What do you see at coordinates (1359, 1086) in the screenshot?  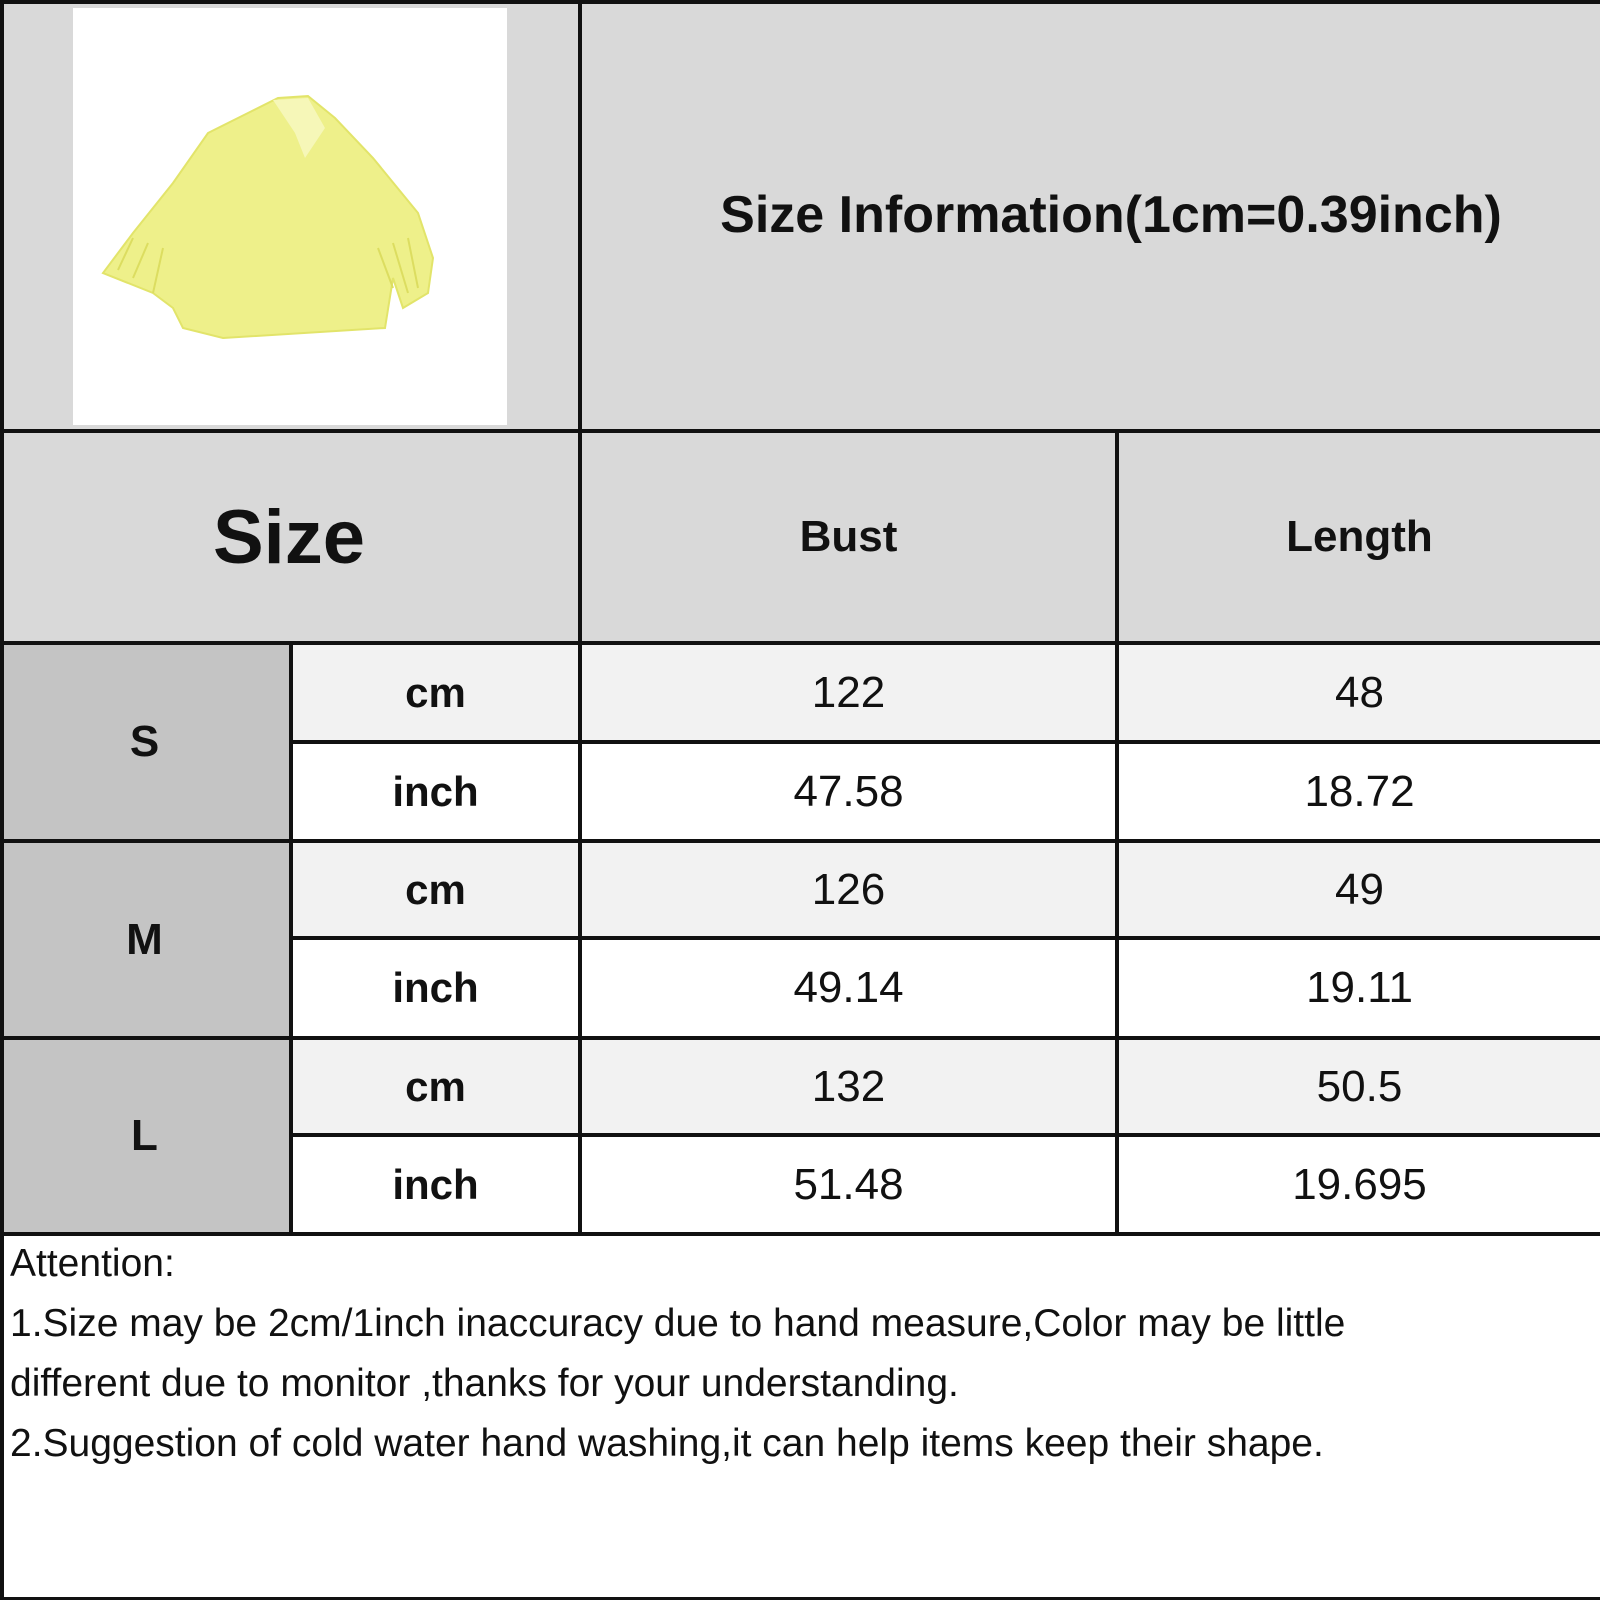 I see `length-cm-l: 50.5` at bounding box center [1359, 1086].